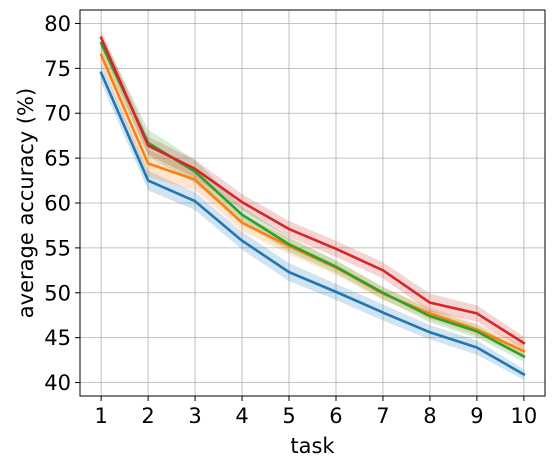 This screenshot has width=556, height=468. I want to click on x-tick-label: 10, so click(523, 416).